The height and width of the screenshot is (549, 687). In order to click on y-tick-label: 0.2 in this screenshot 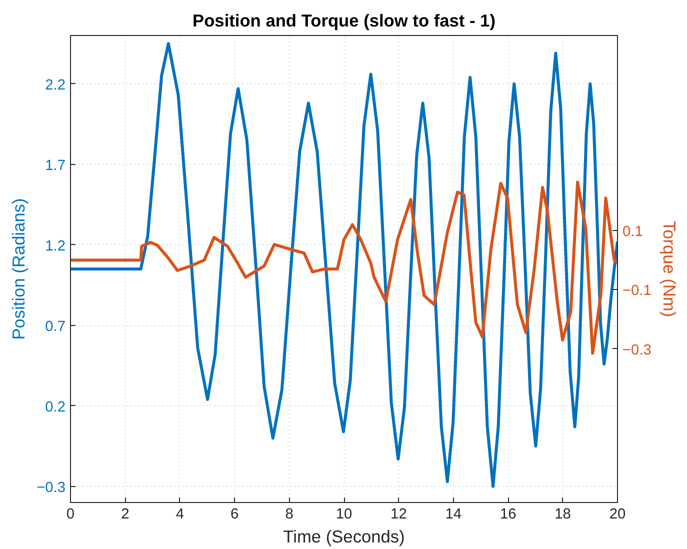, I will do `click(55, 407)`.